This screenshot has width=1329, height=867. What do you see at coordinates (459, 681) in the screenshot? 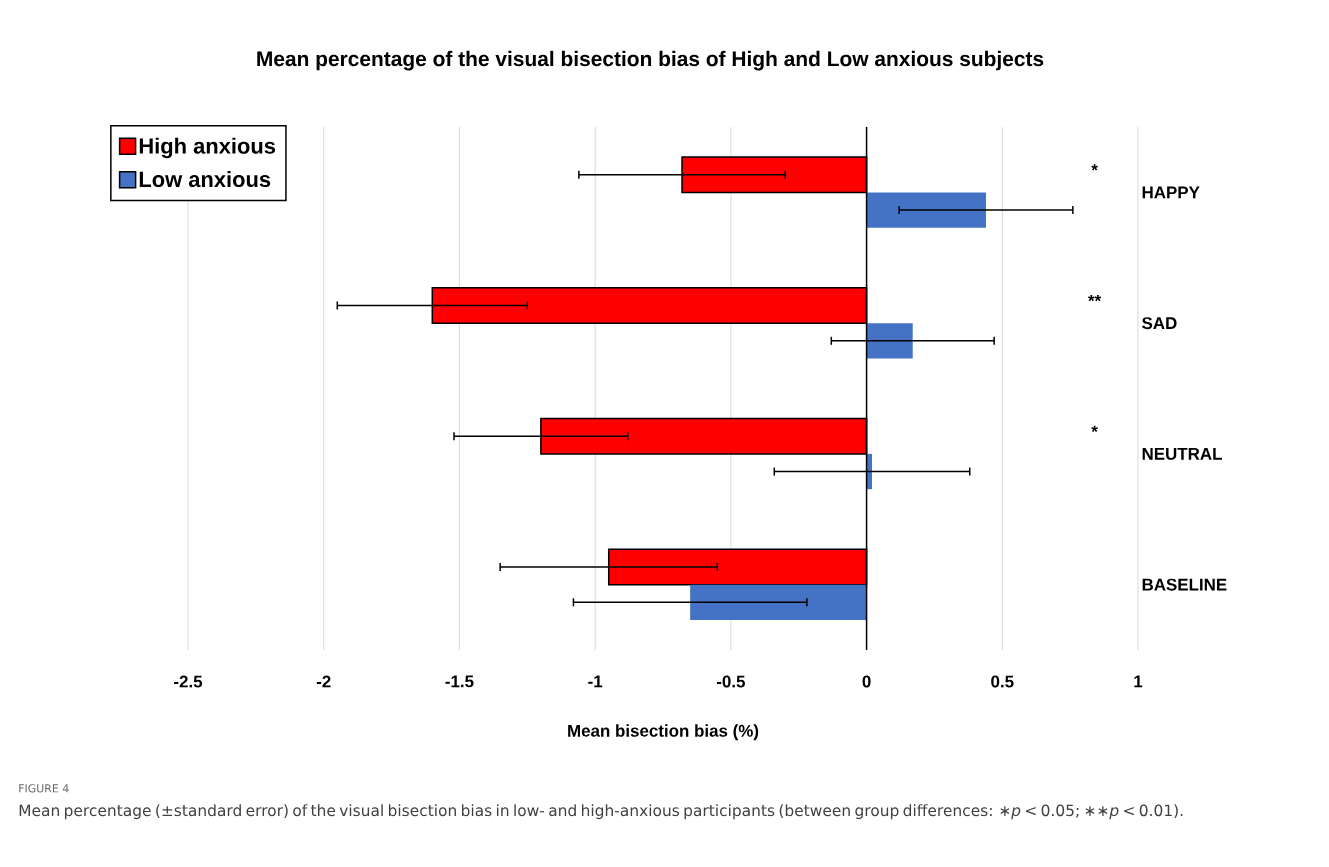
I see `x-tick-label: -1.5` at bounding box center [459, 681].